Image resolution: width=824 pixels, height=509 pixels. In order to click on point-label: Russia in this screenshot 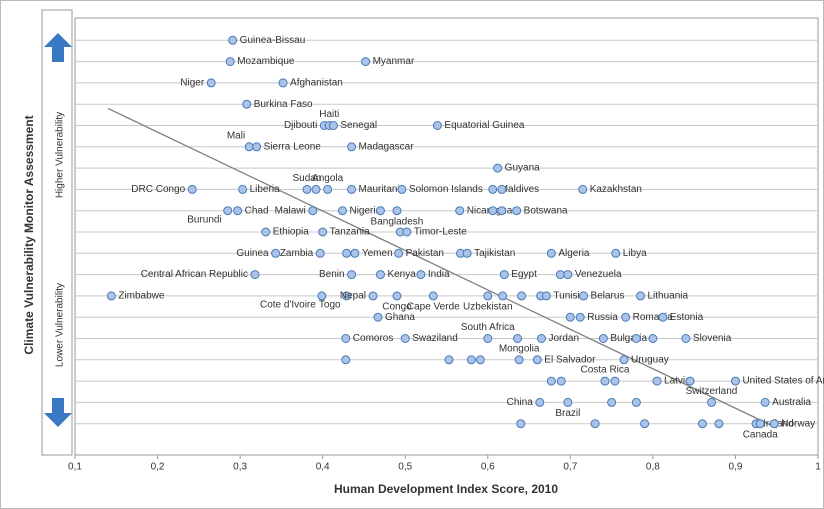, I will do `click(602, 317)`.